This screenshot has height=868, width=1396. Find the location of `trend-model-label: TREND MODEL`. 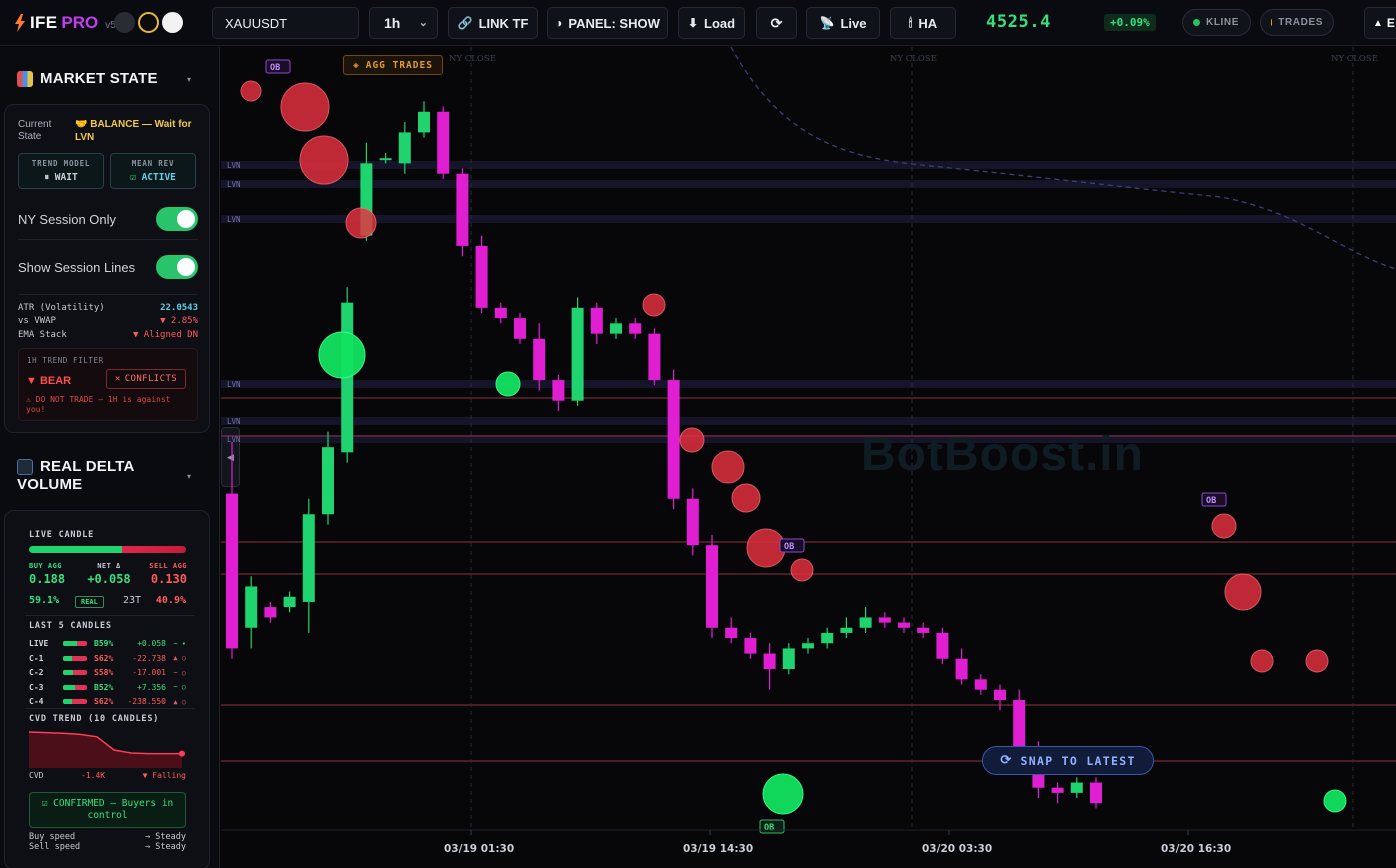

trend-model-label: TREND MODEL is located at coordinates (61, 163).